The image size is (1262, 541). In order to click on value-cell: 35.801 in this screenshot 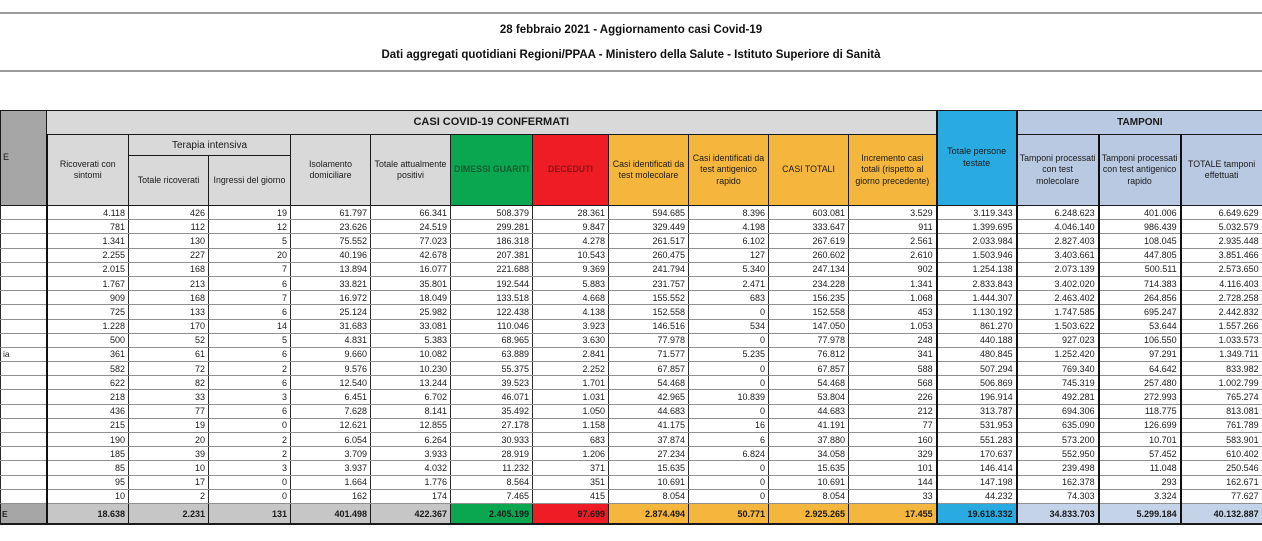, I will do `click(410, 283)`.